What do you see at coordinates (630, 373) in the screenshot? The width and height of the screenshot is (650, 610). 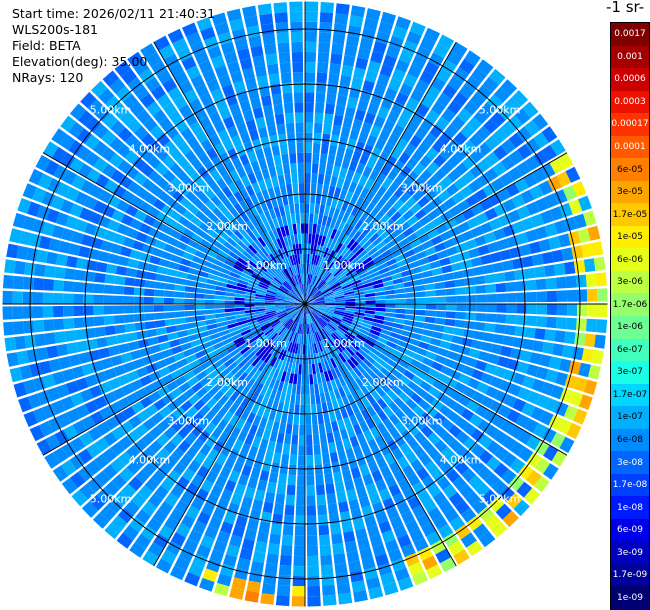 I see `colorbar-swatch` at bounding box center [630, 373].